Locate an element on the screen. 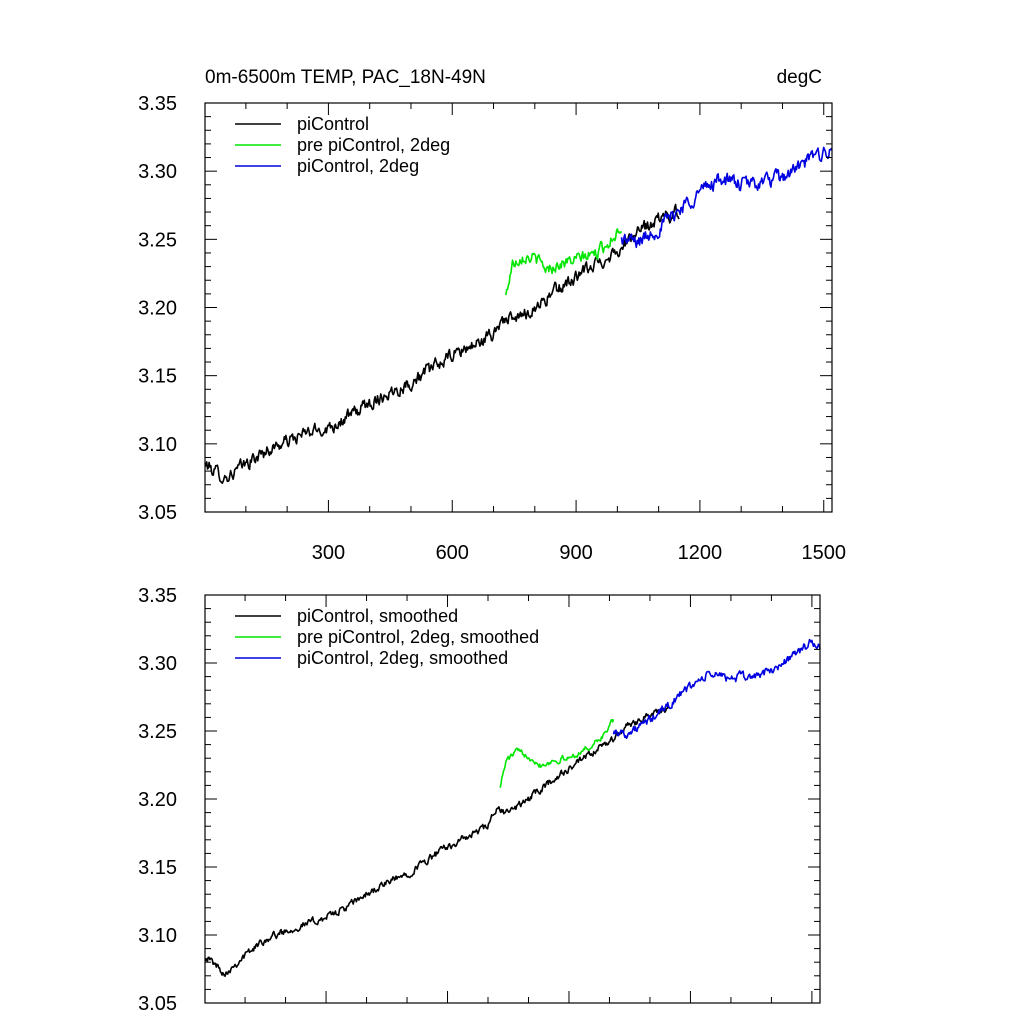  legend-label: piControl is located at coordinates (333, 124).